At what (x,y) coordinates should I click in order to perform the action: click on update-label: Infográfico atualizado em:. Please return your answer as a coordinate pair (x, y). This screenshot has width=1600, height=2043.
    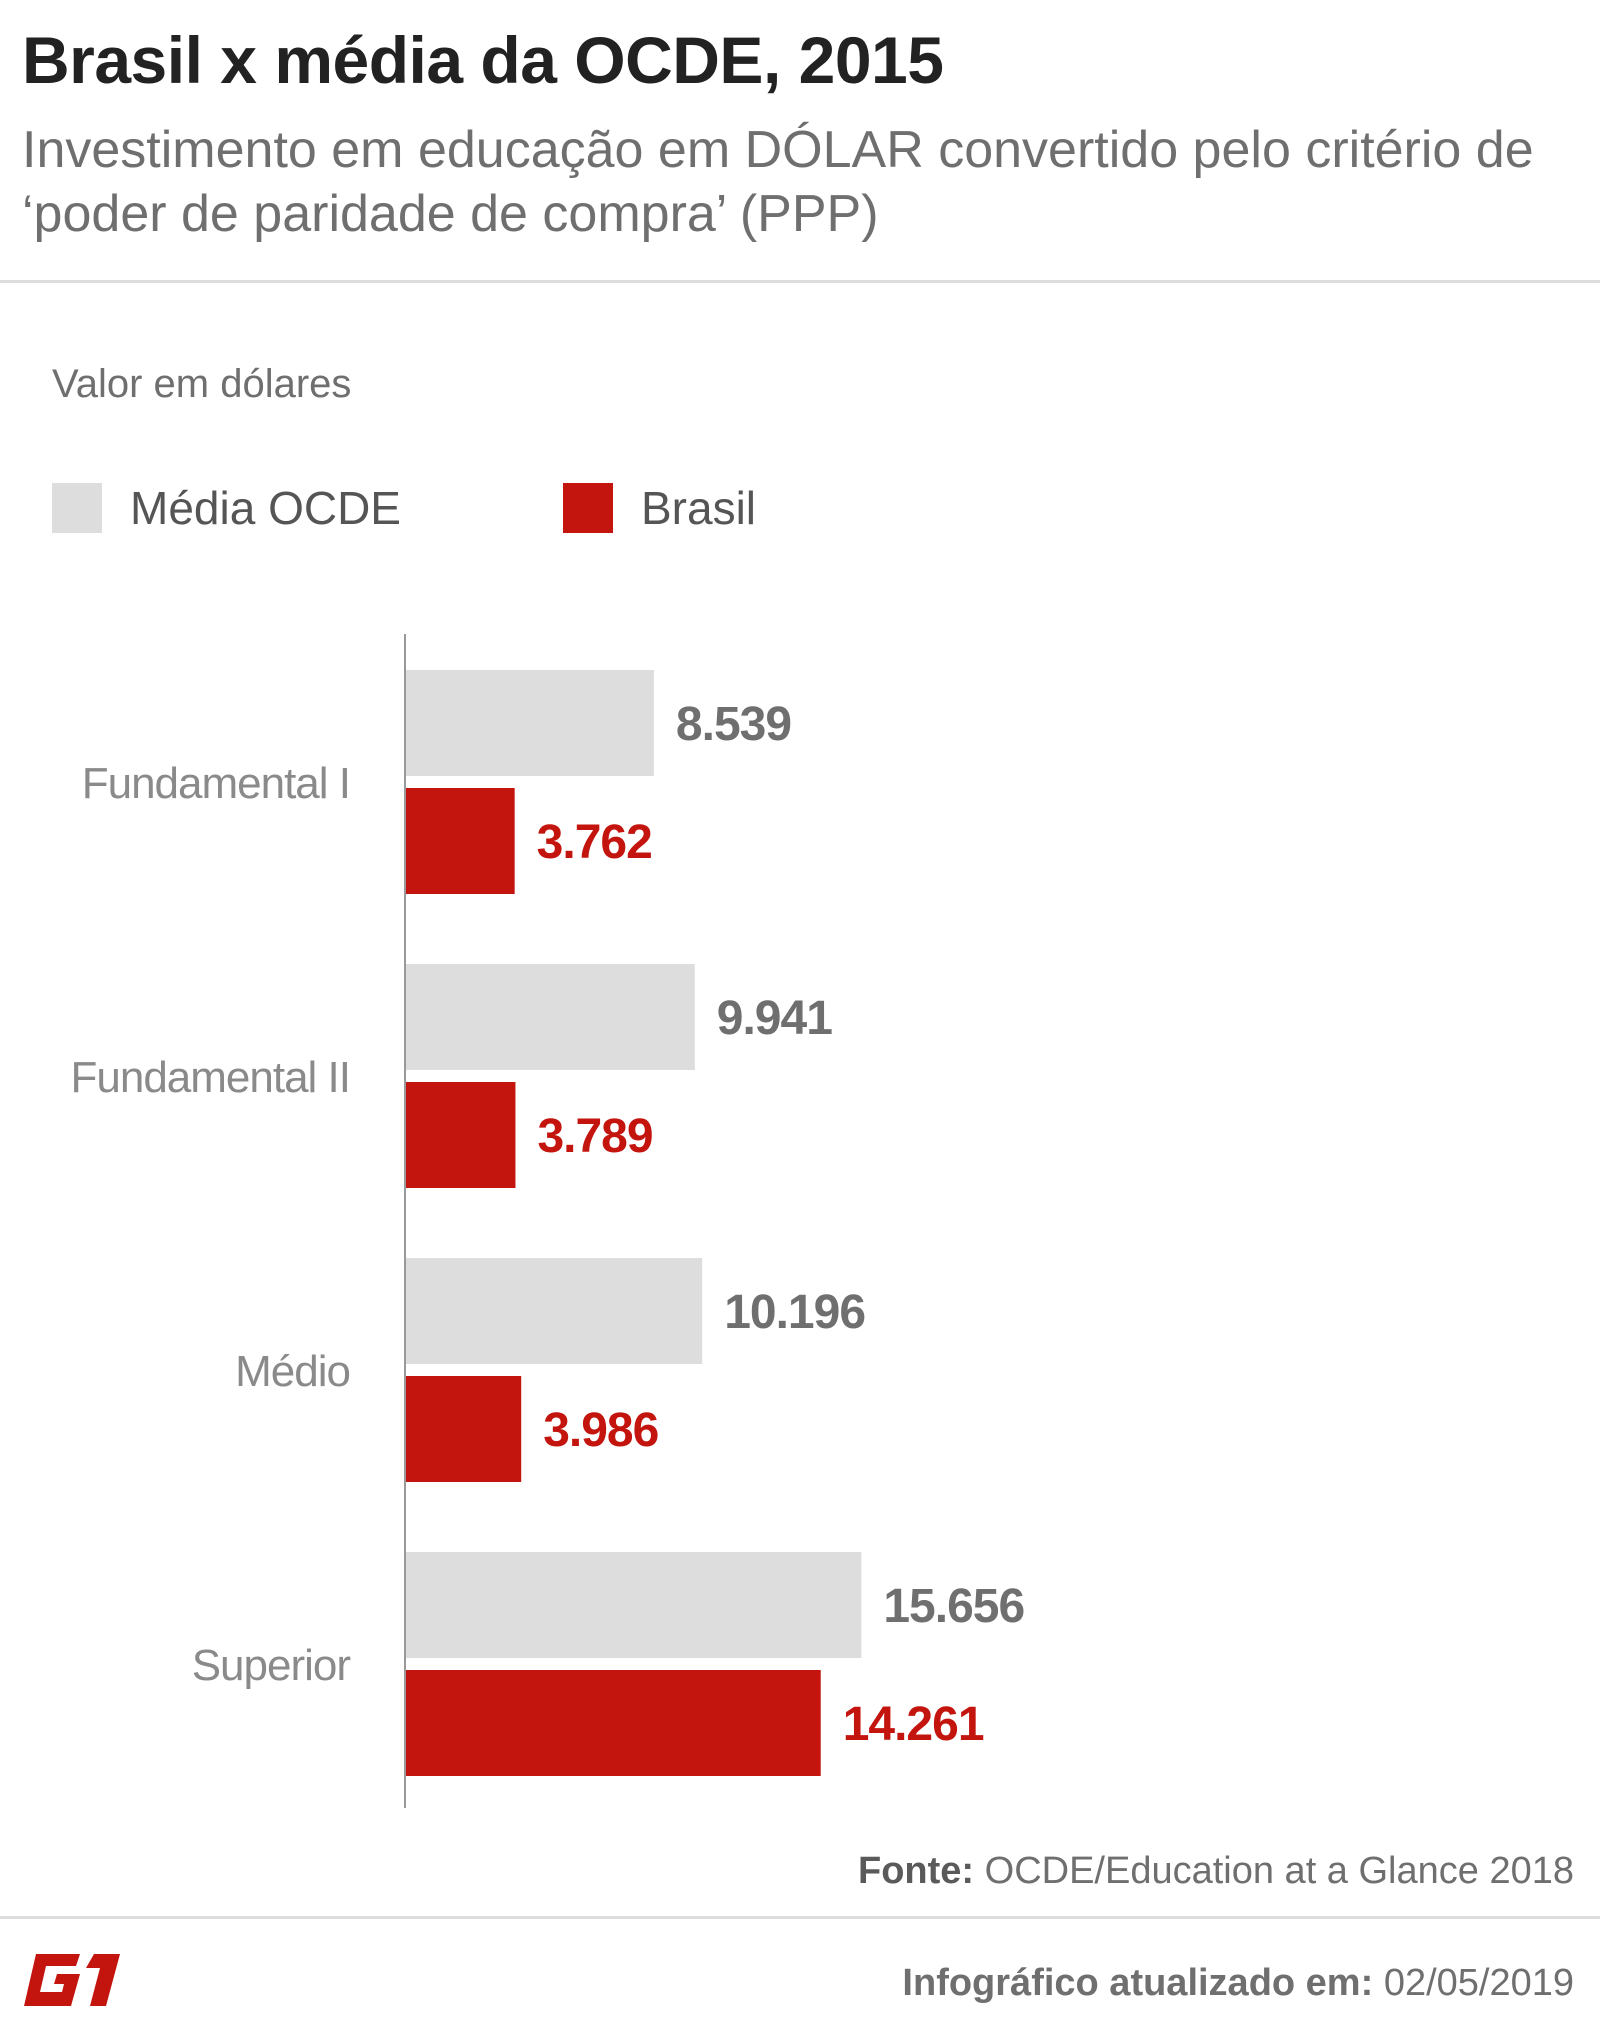
    Looking at the image, I should click on (1138, 1983).